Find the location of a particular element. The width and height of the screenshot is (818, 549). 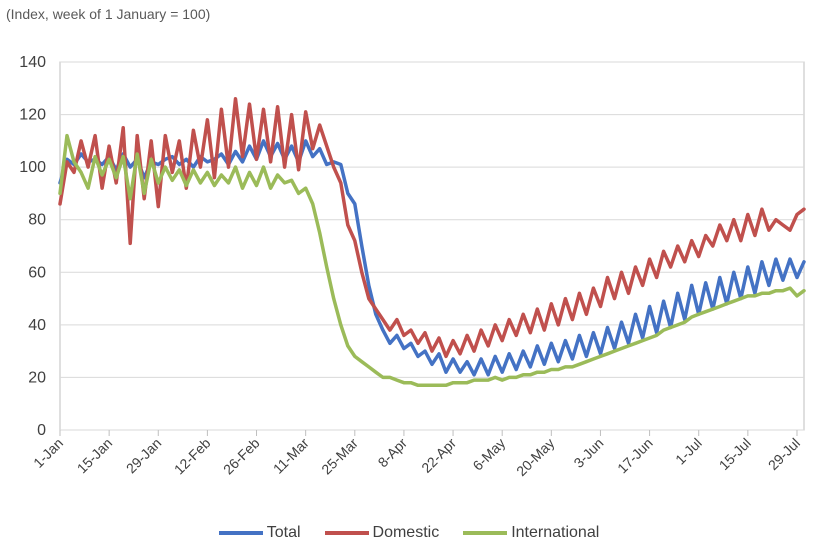

legend-label: International is located at coordinates (555, 532).